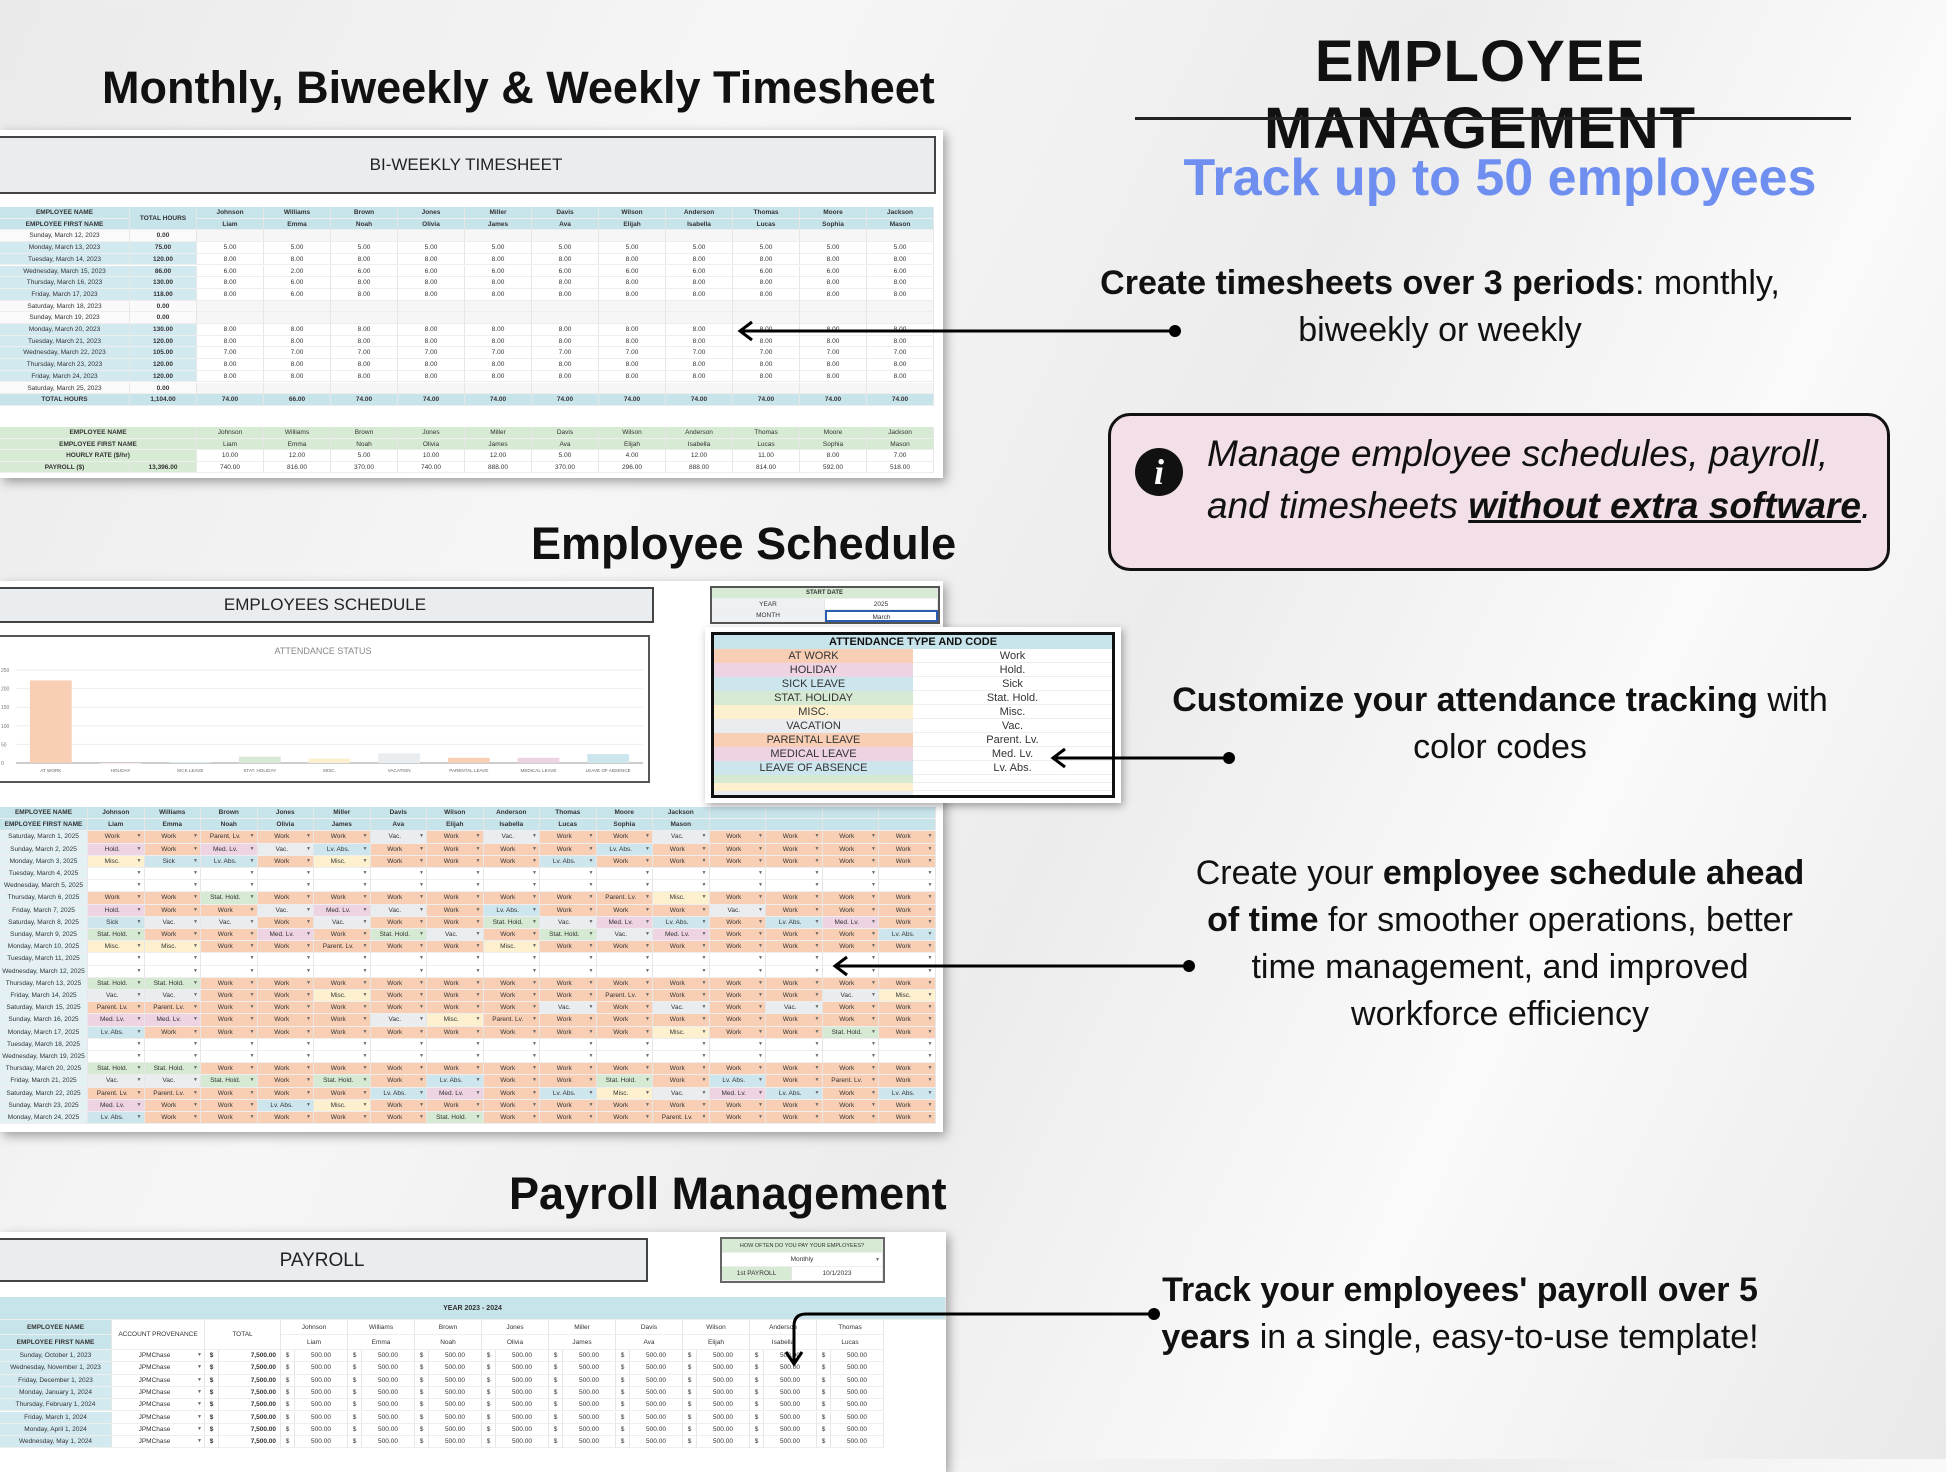 The image size is (1946, 1472). I want to click on attendance-dropdown: Hold. ▼, so click(116, 849).